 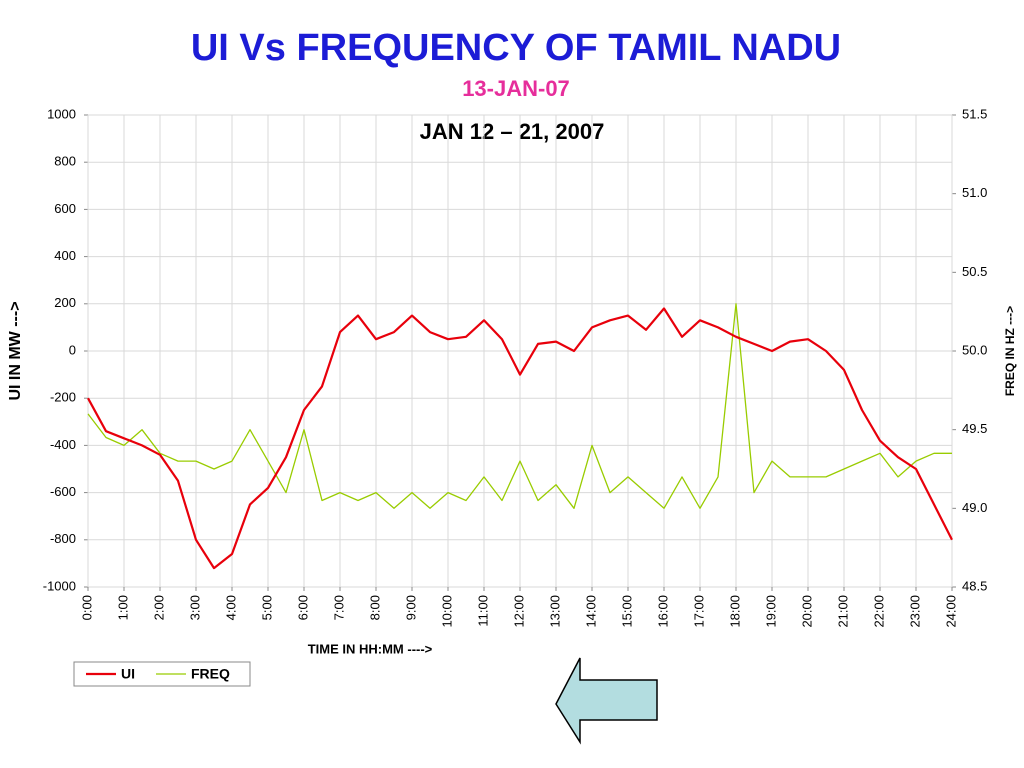 I want to click on x-tick-label: 18:00, so click(x=734, y=611).